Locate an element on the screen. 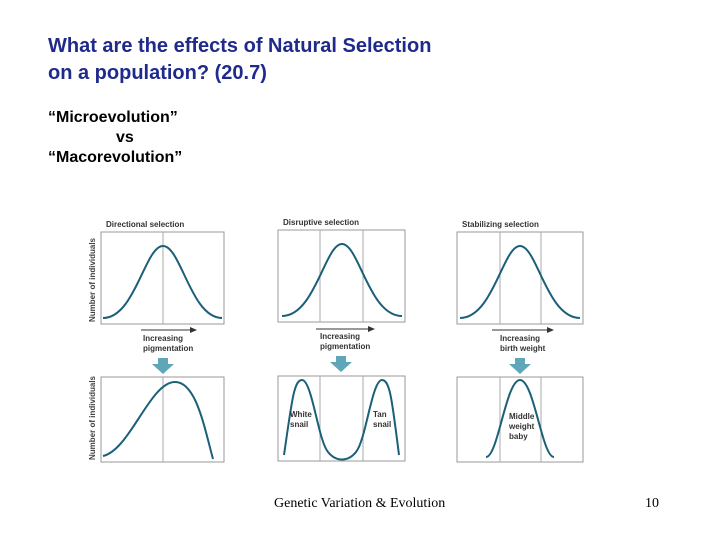 The width and height of the screenshot is (720, 540). disruptive-axis-label-1: Increasing is located at coordinates (340, 336).